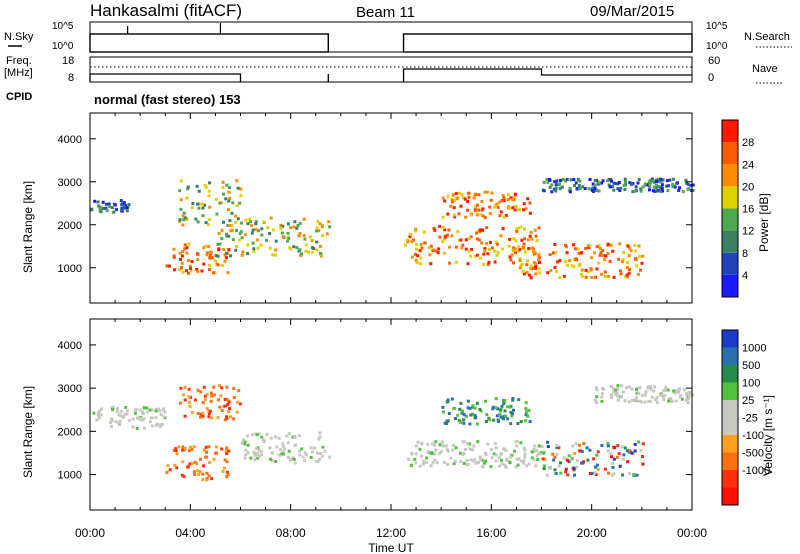 The image size is (800, 554). What do you see at coordinates (717, 26) in the screenshot?
I see `nsearch-tick-high: 10^5` at bounding box center [717, 26].